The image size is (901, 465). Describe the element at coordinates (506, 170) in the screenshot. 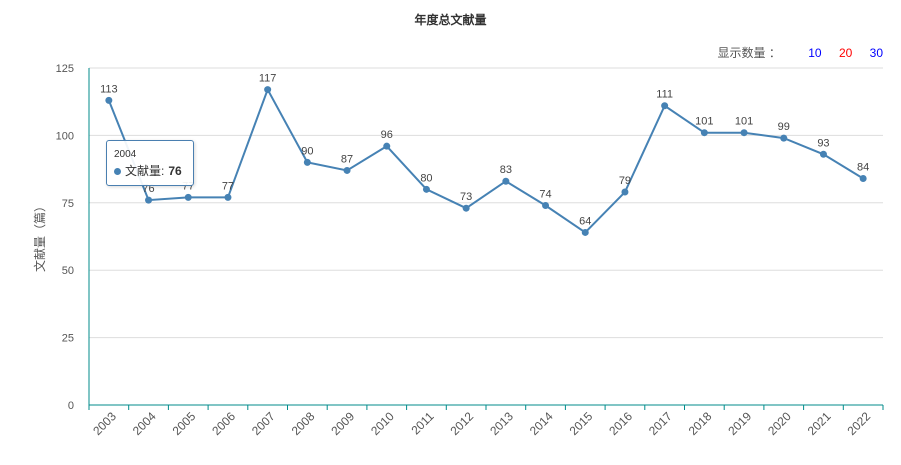

I see `data-label: 83` at that location.